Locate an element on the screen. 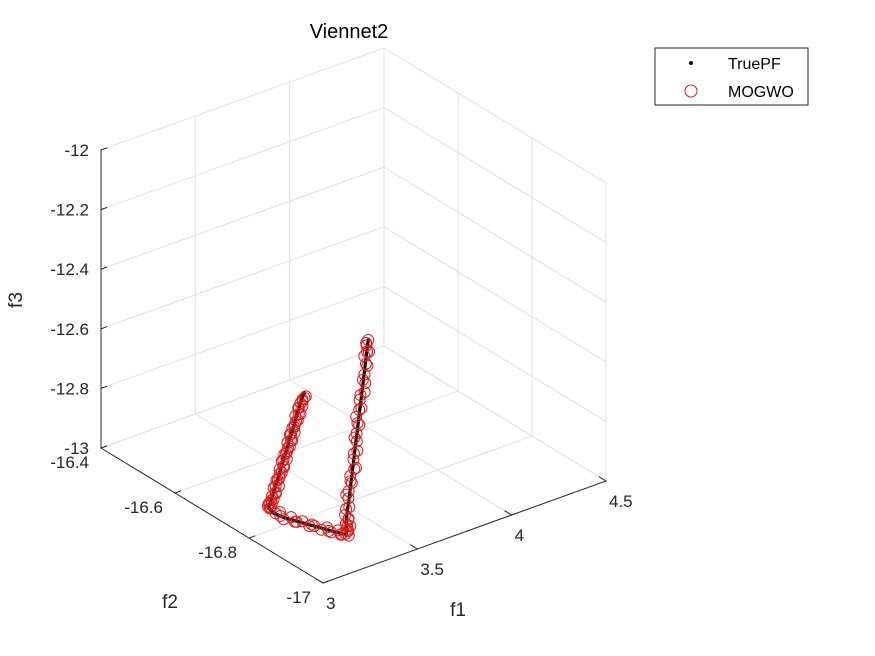  y-tick-label: -16.4 is located at coordinates (69, 462).